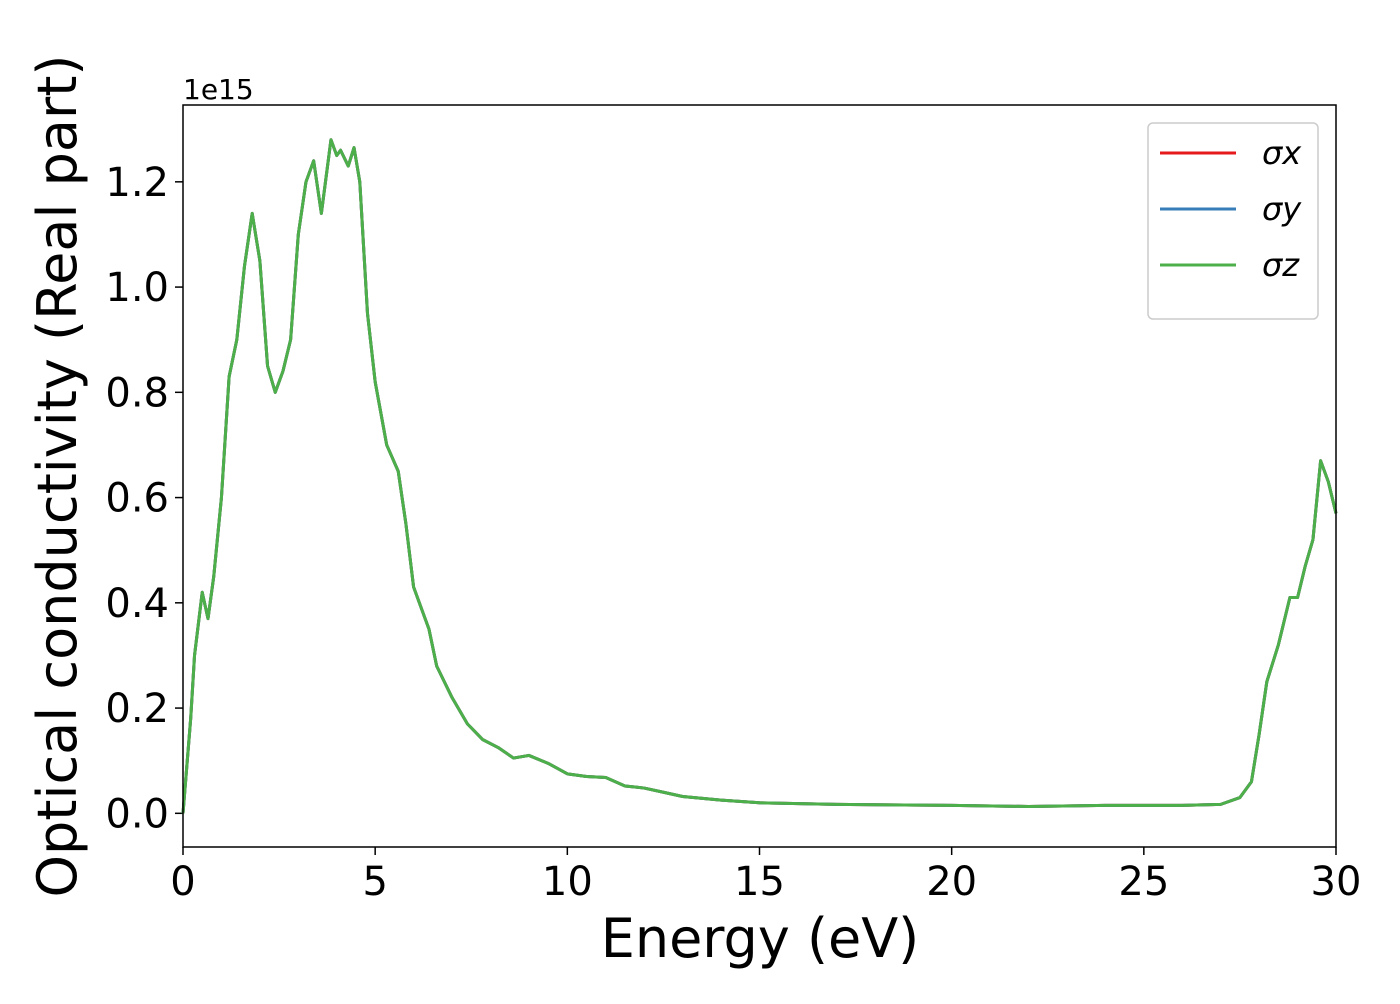 The image size is (1400, 1004). Describe the element at coordinates (1282, 153) in the screenshot. I see `legend-label: σx` at that location.